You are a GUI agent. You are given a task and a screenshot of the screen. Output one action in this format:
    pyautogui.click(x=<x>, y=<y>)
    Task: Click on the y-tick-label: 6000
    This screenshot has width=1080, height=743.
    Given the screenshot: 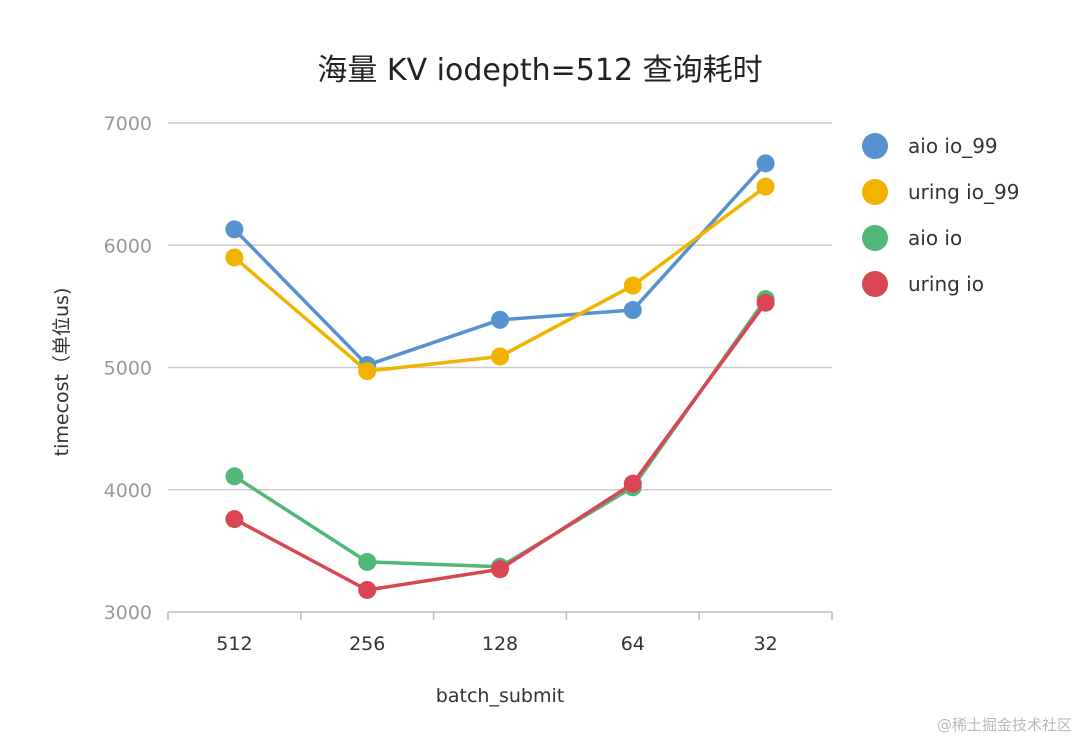 What is the action you would take?
    pyautogui.click(x=128, y=246)
    